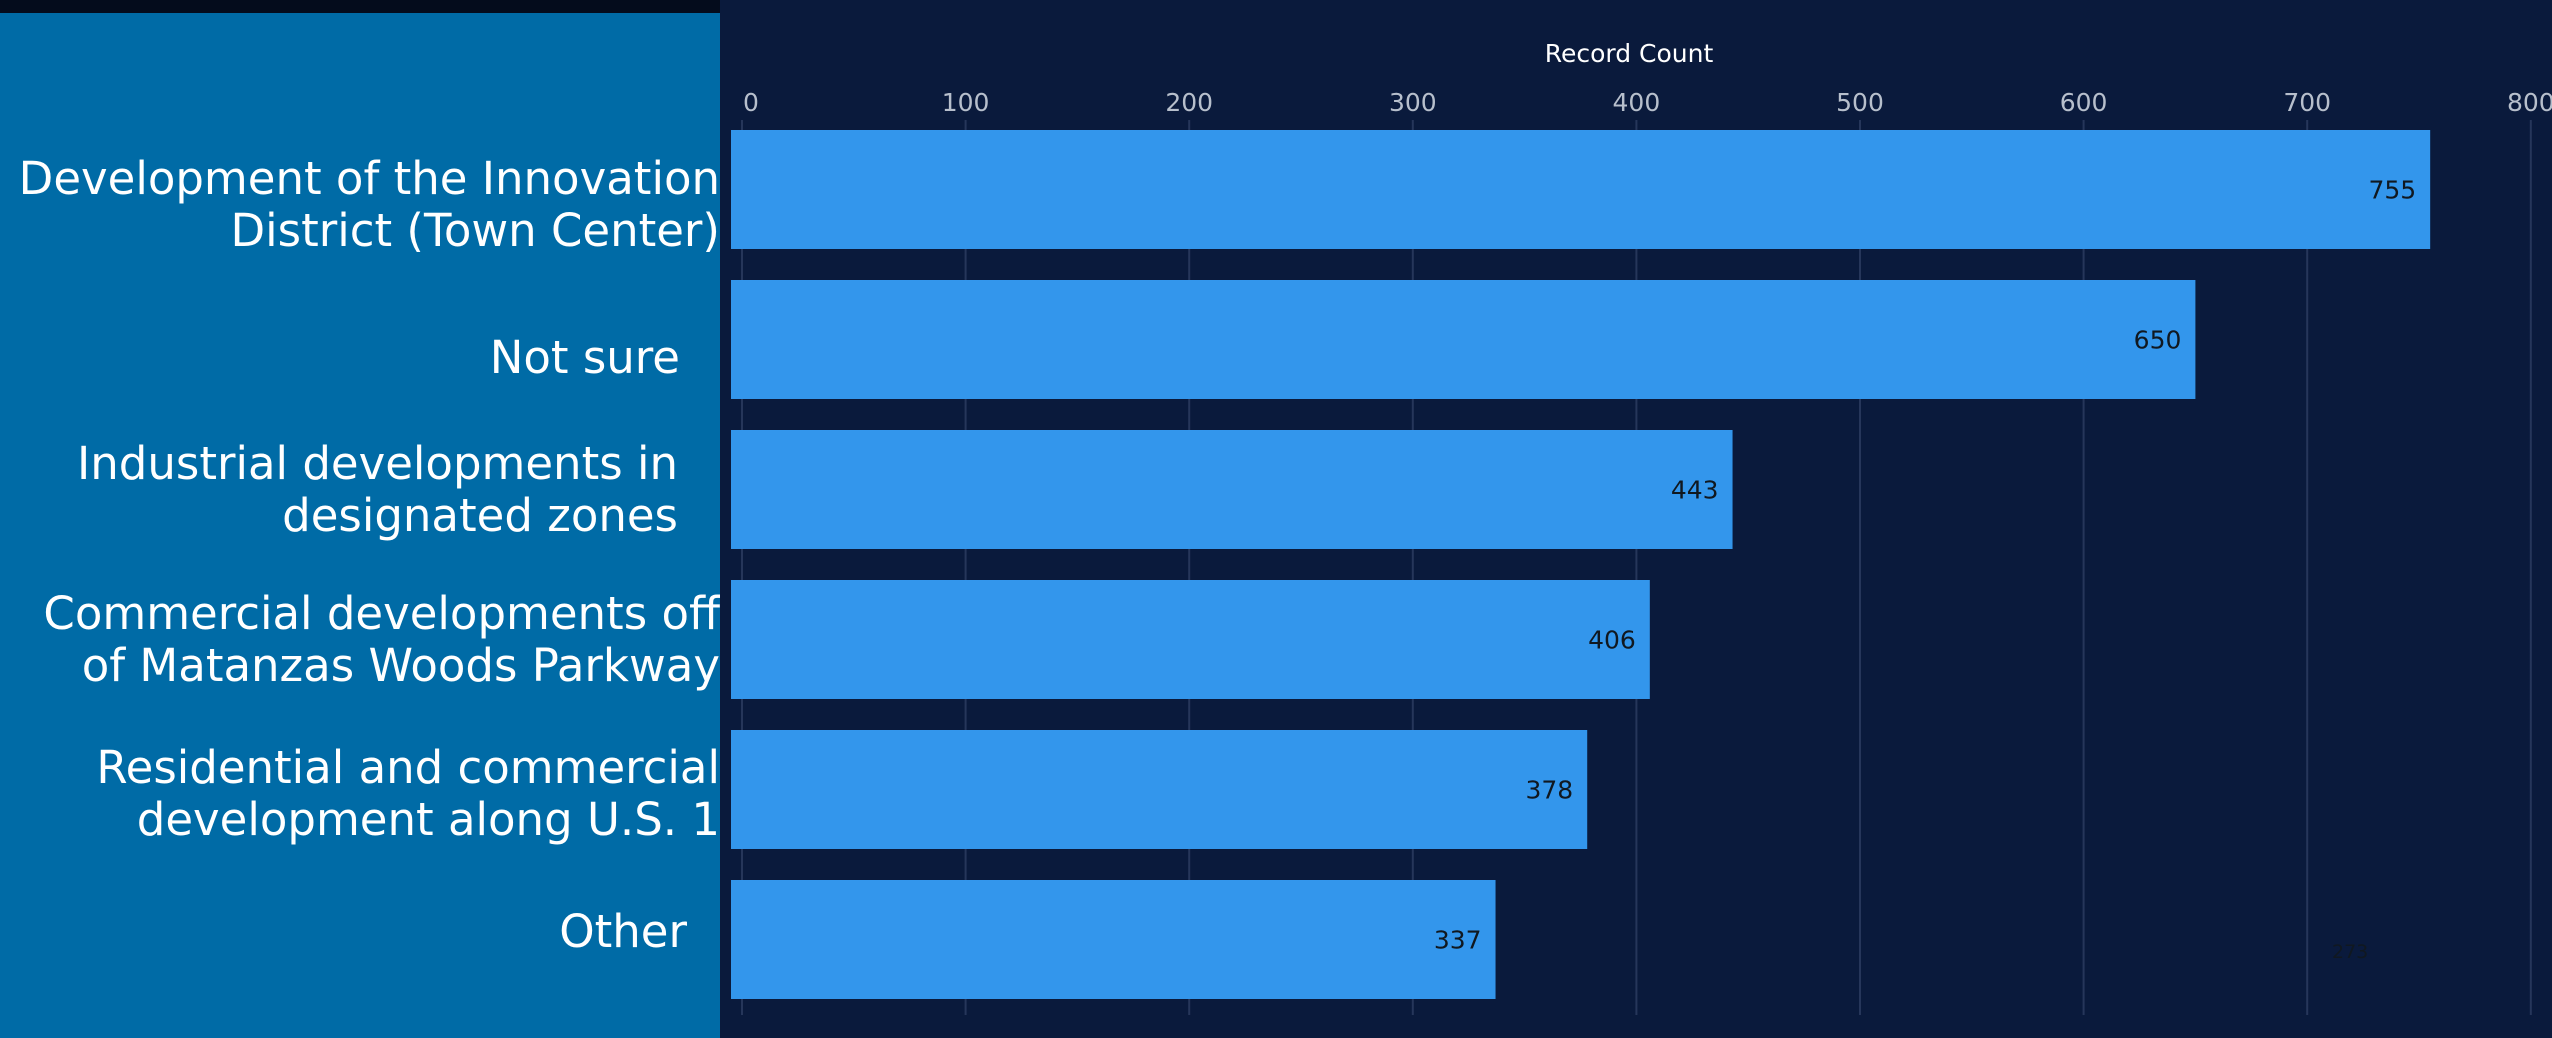  What do you see at coordinates (480, 515) in the screenshot?
I see `category-label-line: designated zones` at bounding box center [480, 515].